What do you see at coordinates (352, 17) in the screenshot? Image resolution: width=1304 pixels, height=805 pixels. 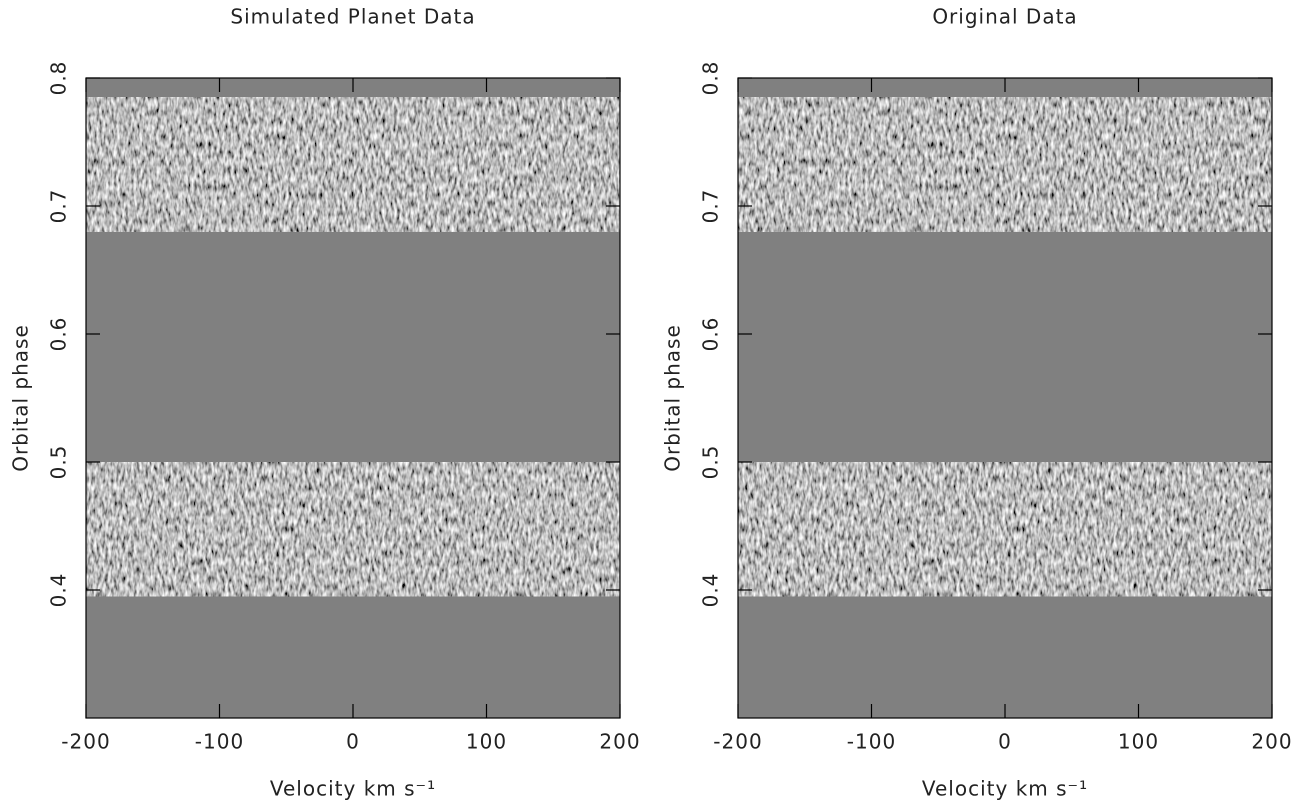 I see `chart-title: Simulated Planet Data` at bounding box center [352, 17].